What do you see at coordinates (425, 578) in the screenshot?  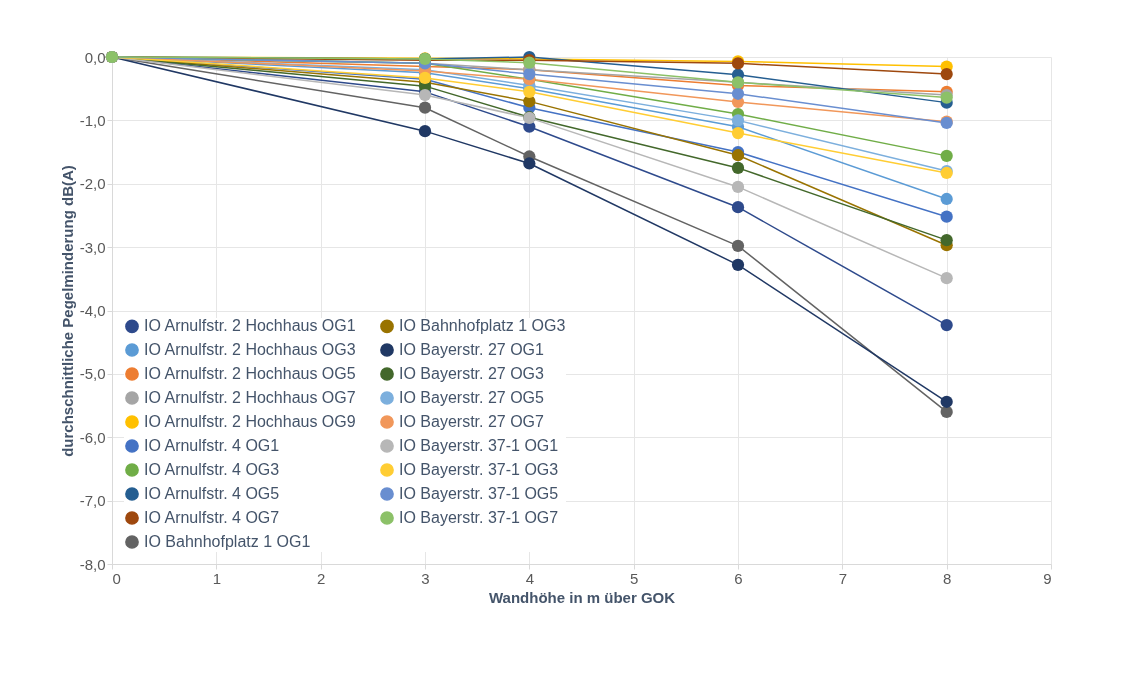 I see `x-tick-label: 3` at bounding box center [425, 578].